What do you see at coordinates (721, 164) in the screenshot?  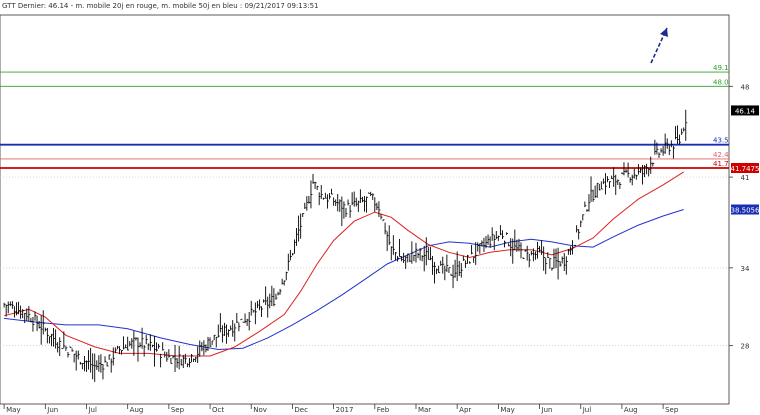 I see `level-label: 41.7` at bounding box center [721, 164].